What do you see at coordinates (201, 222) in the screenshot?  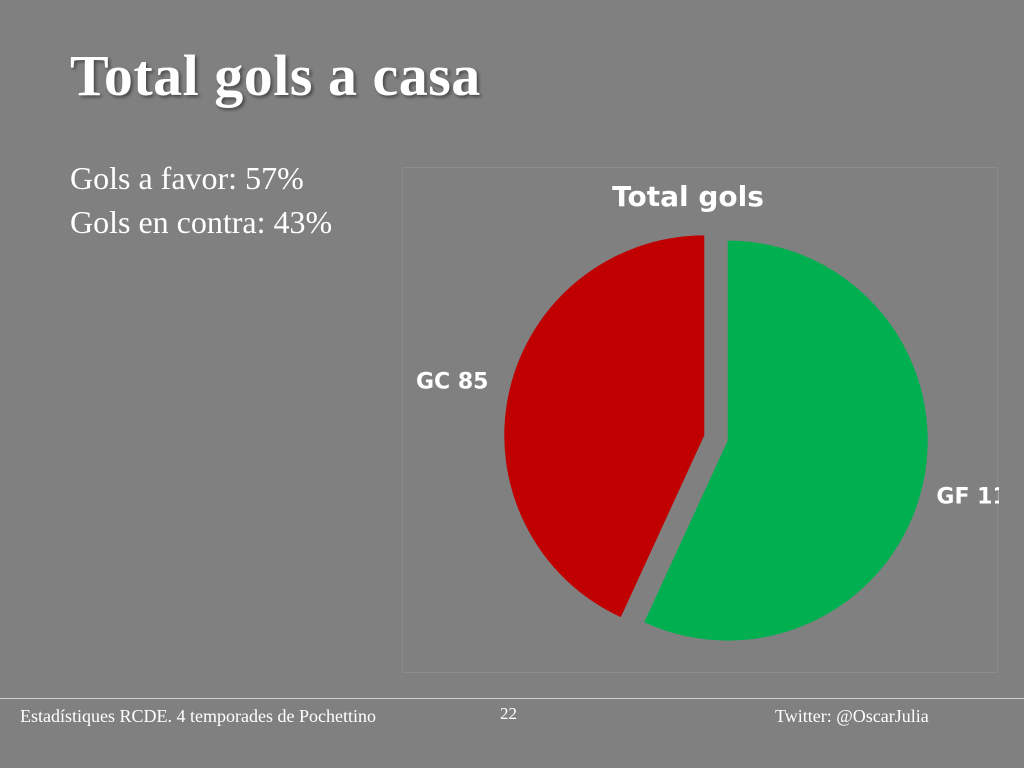 I see `bullet-gols-en-contra: Gols en contra: 43%` at bounding box center [201, 222].